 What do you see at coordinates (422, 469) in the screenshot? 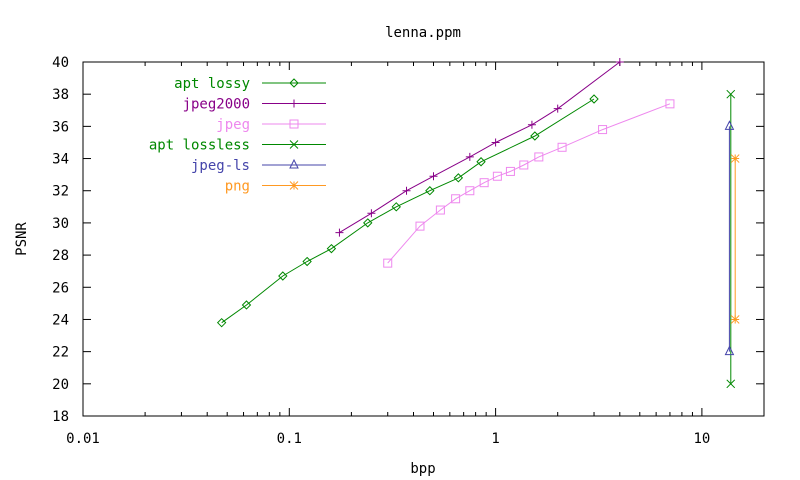
I see `x-axis-label: bpp` at bounding box center [422, 469].